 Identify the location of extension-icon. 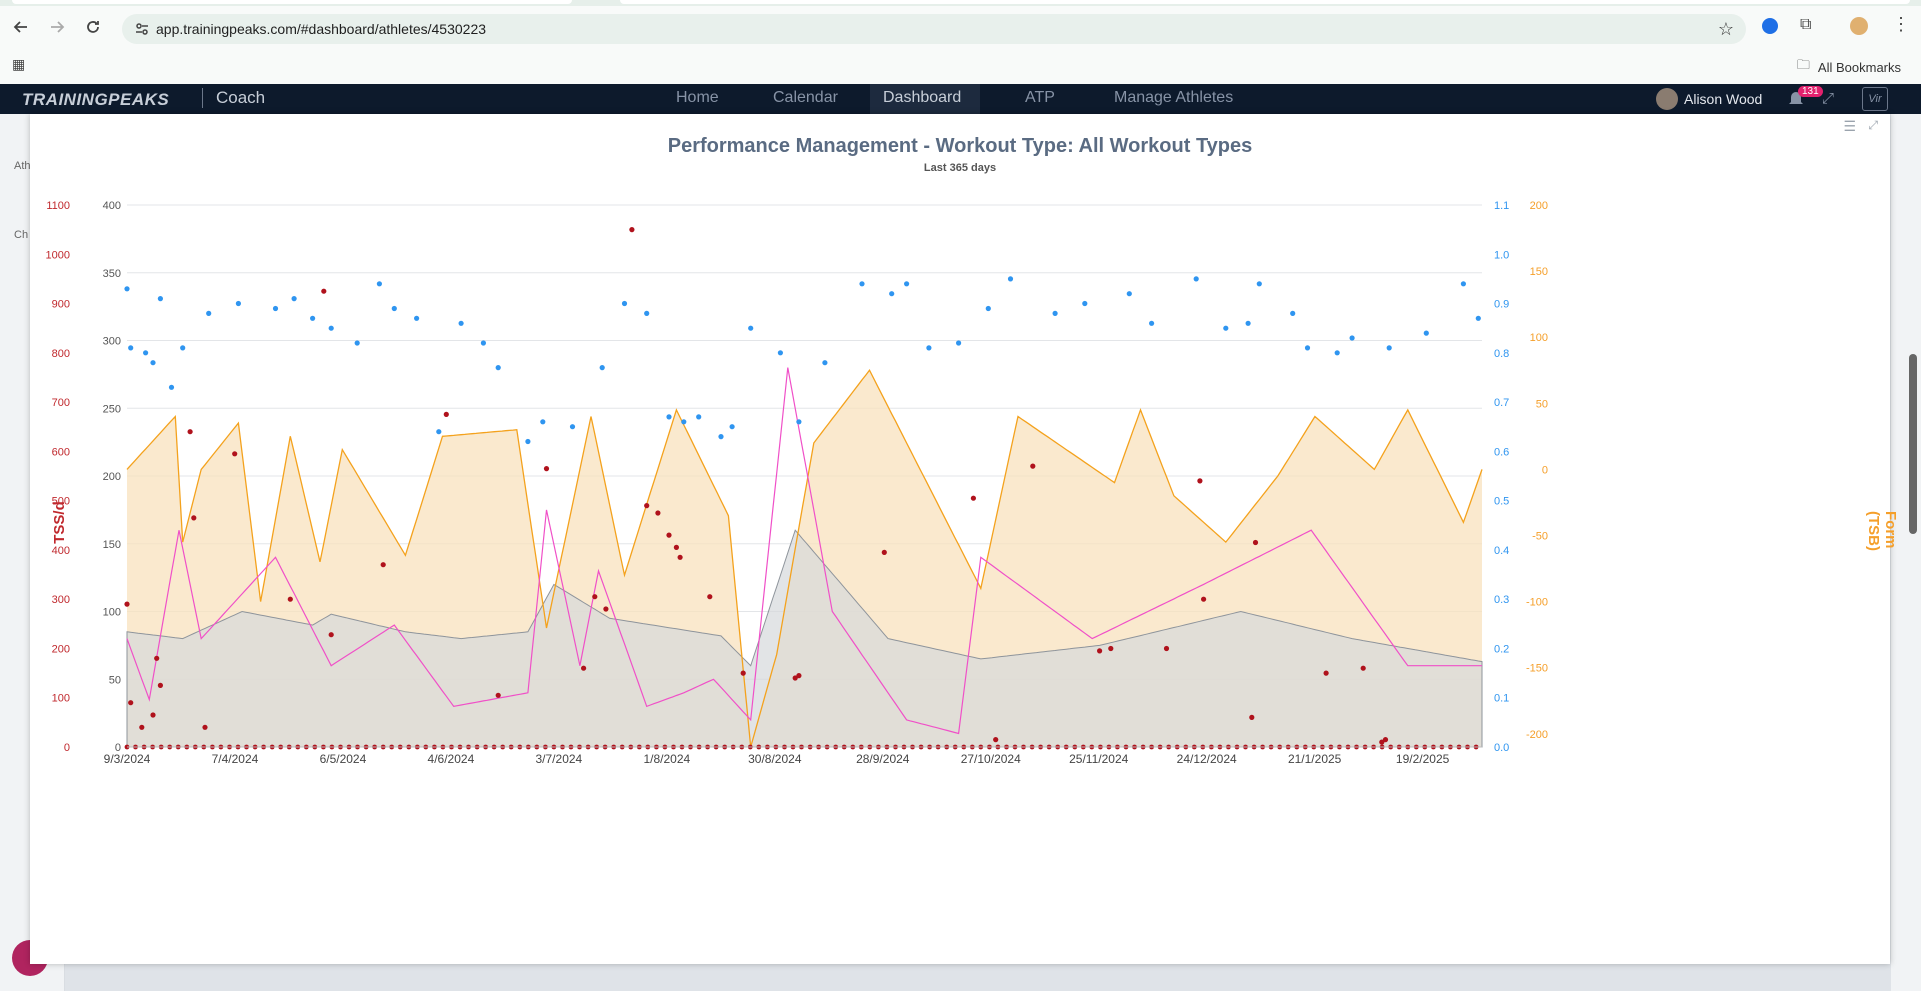
(1770, 26).